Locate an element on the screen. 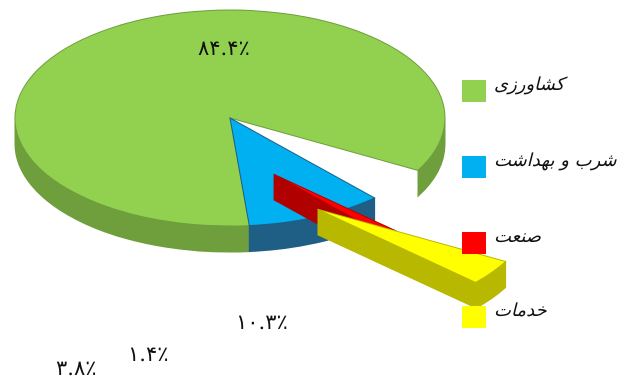 The height and width of the screenshot is (385, 623). legend-label-drinking-health: شرب و بهداشت is located at coordinates (555, 160).